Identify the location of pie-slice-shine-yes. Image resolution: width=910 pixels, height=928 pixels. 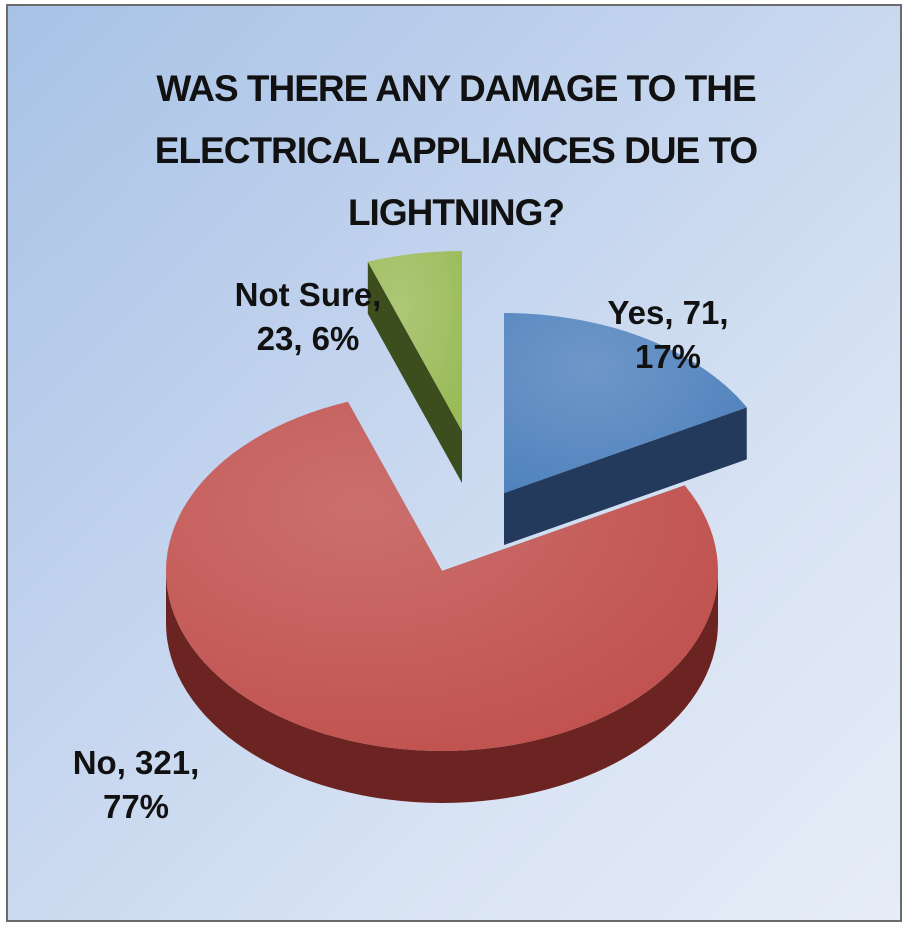
(625, 403).